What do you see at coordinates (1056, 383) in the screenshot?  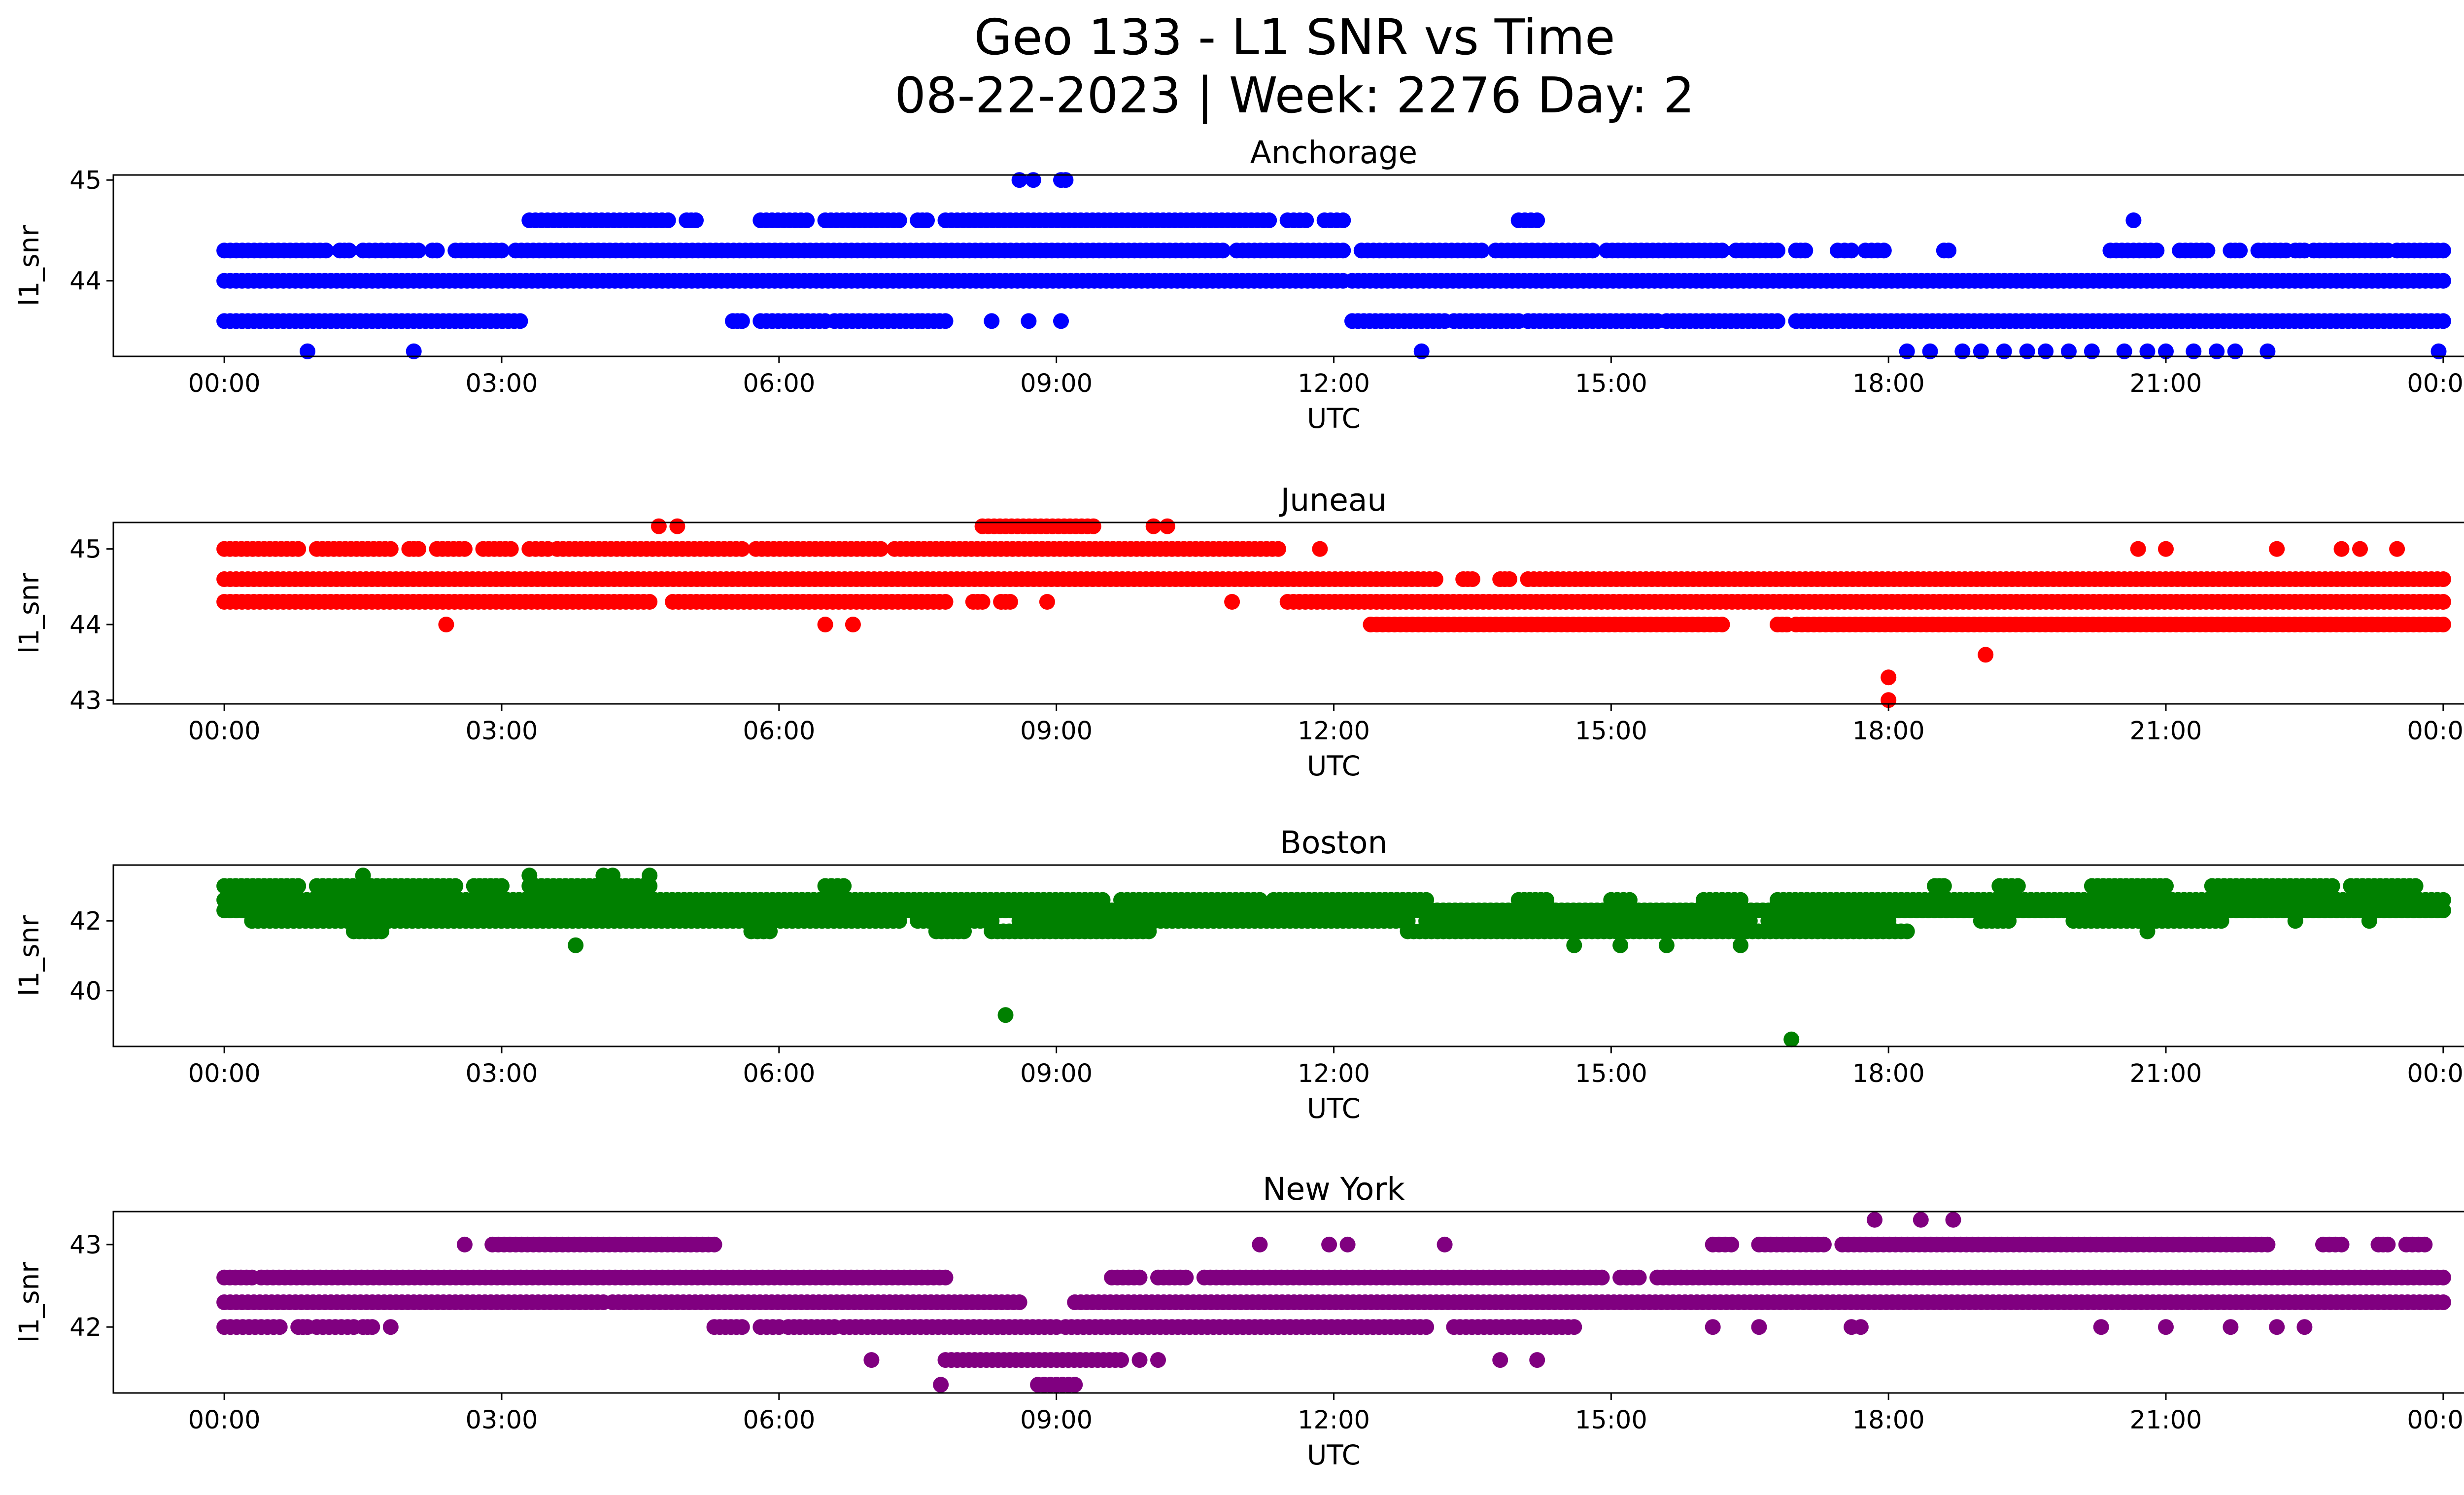 I see `x-tick-label: 09:00` at bounding box center [1056, 383].